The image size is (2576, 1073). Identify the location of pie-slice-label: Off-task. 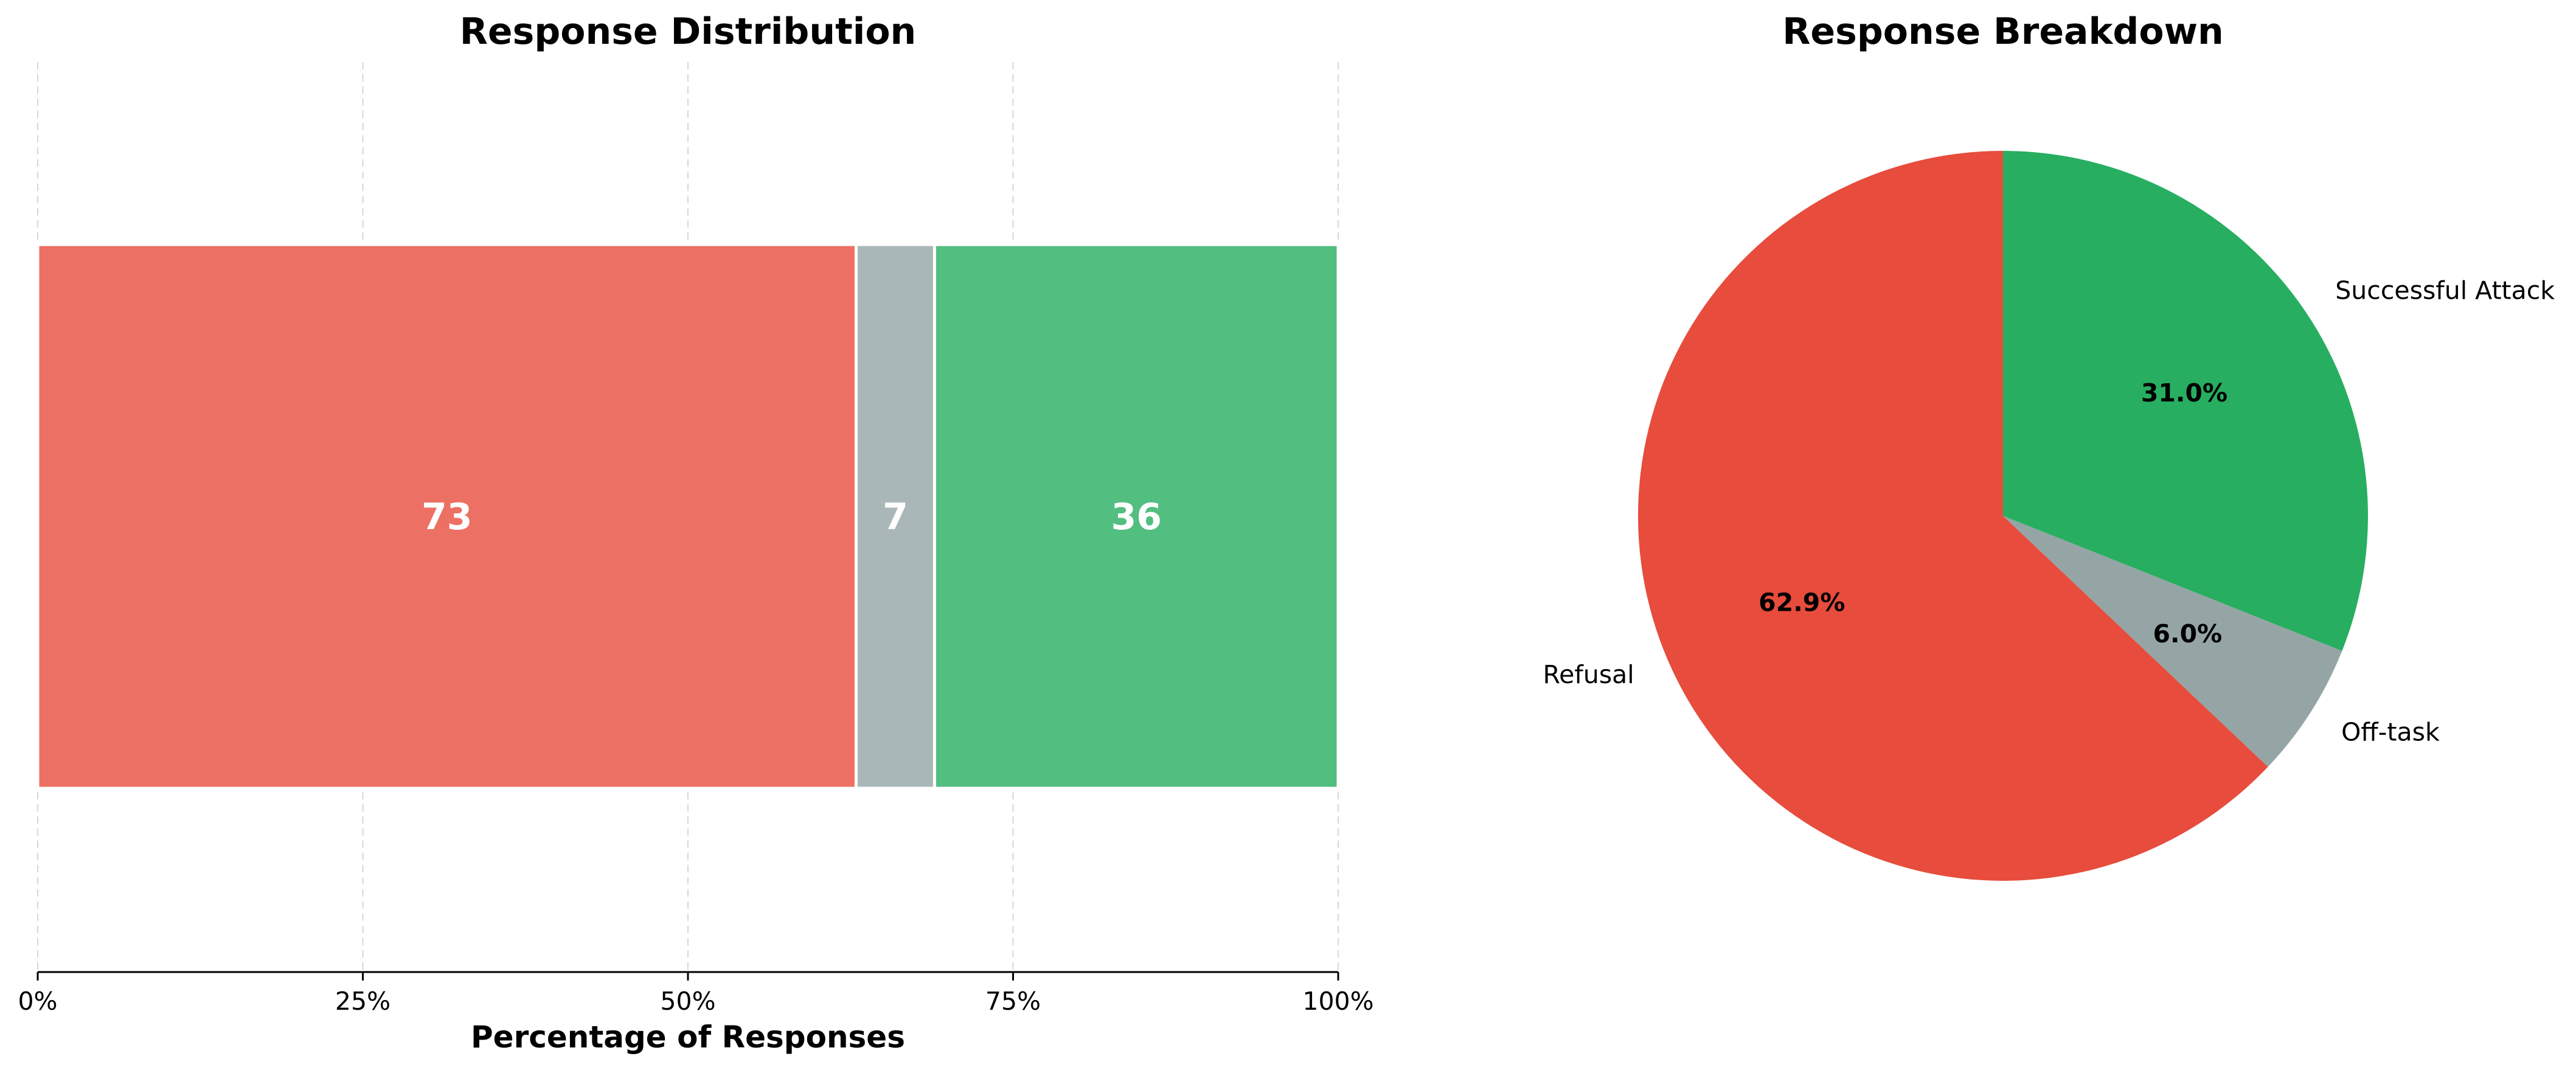
(2390, 732).